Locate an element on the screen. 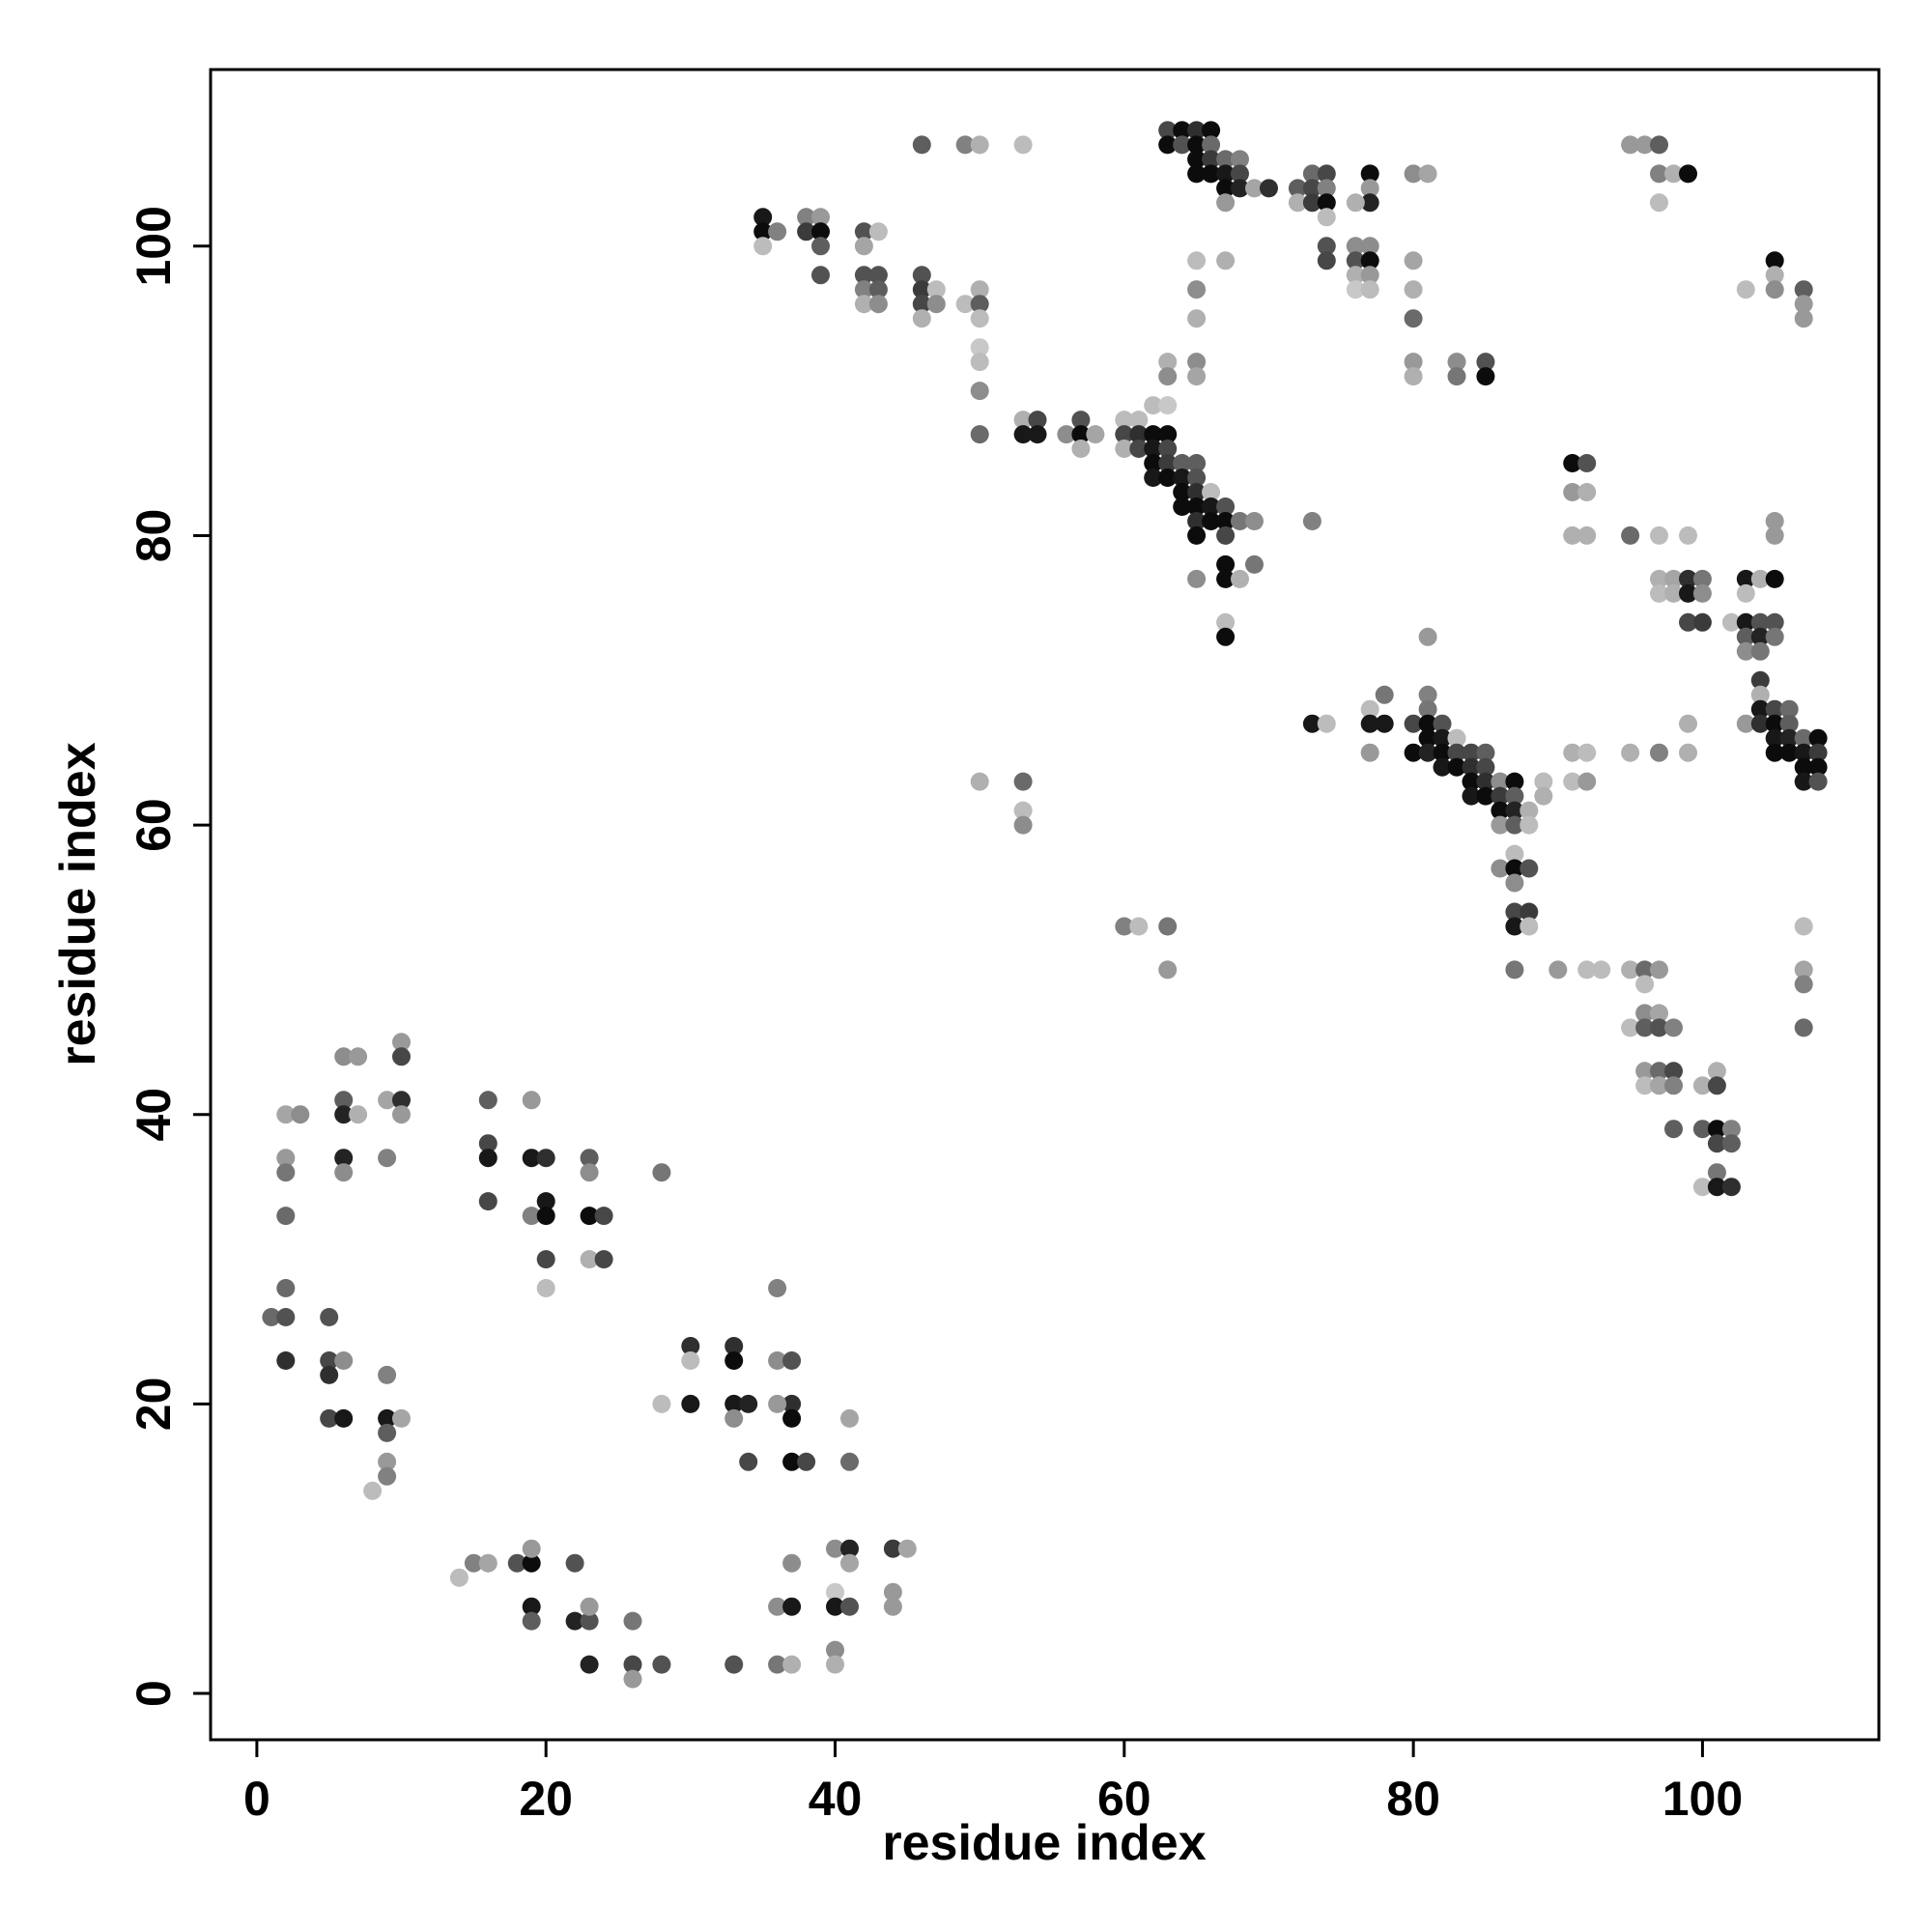  y-tick-label: 60 is located at coordinates (154, 825).